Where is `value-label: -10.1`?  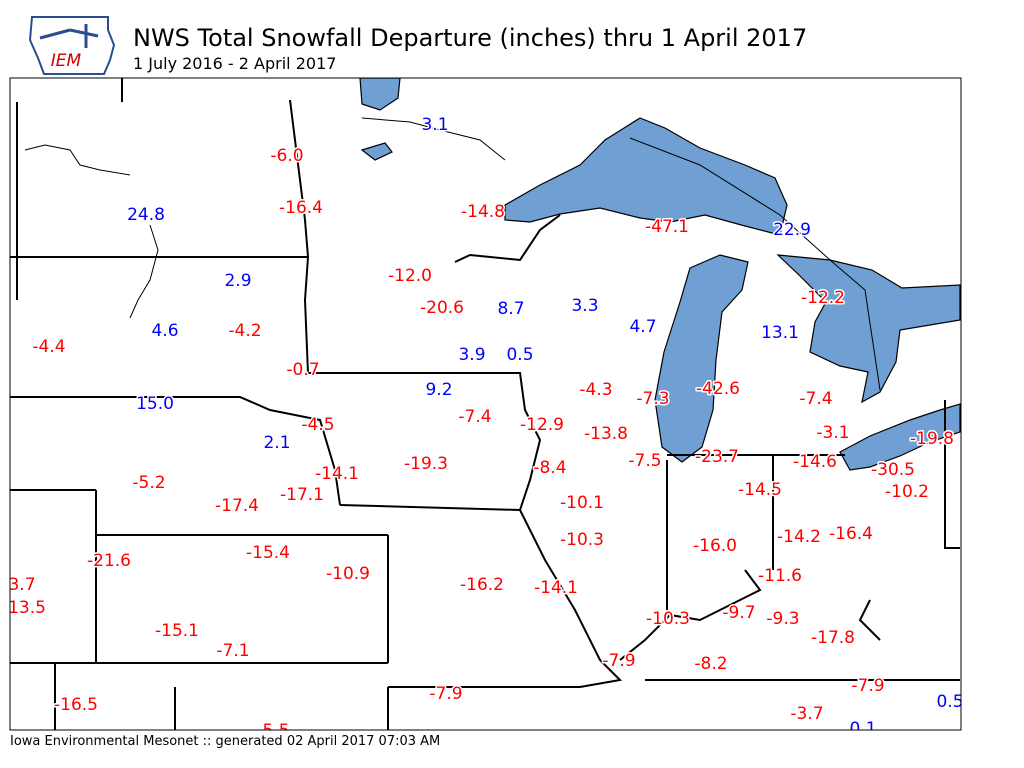 value-label: -10.1 is located at coordinates (582, 503).